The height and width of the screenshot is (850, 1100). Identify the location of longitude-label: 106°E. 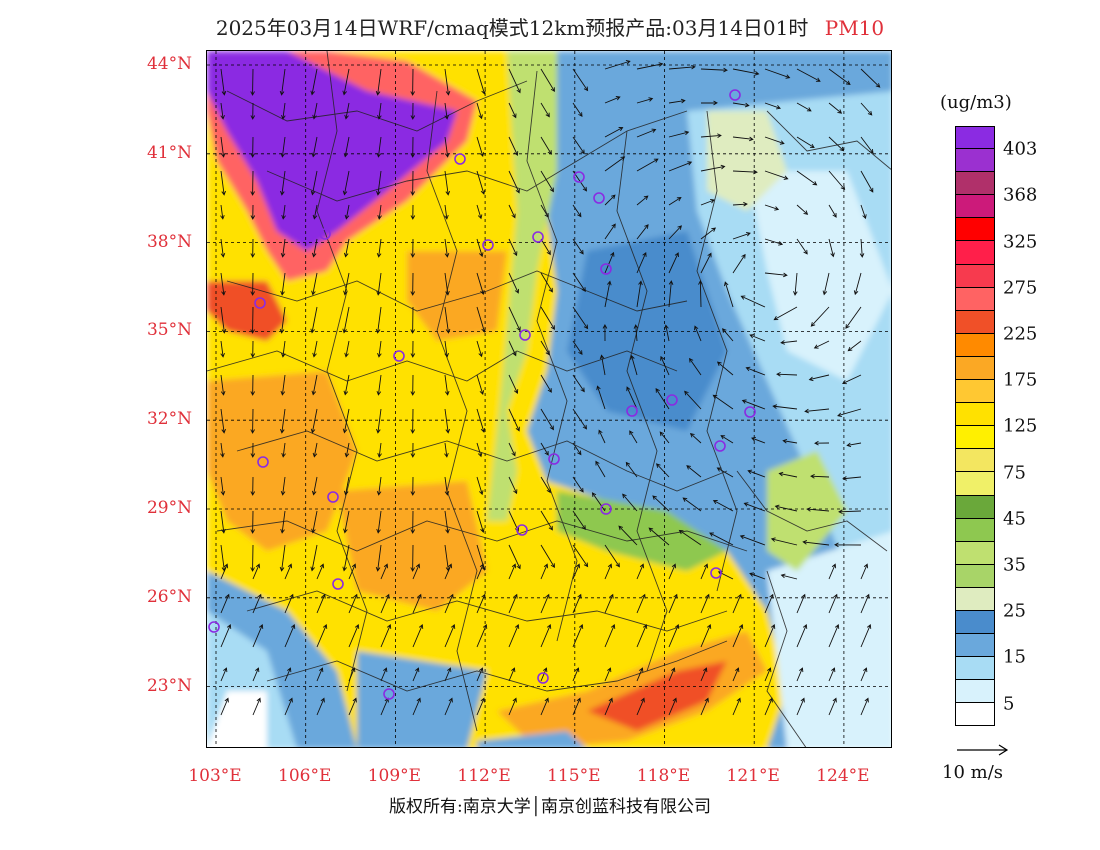
(305, 776).